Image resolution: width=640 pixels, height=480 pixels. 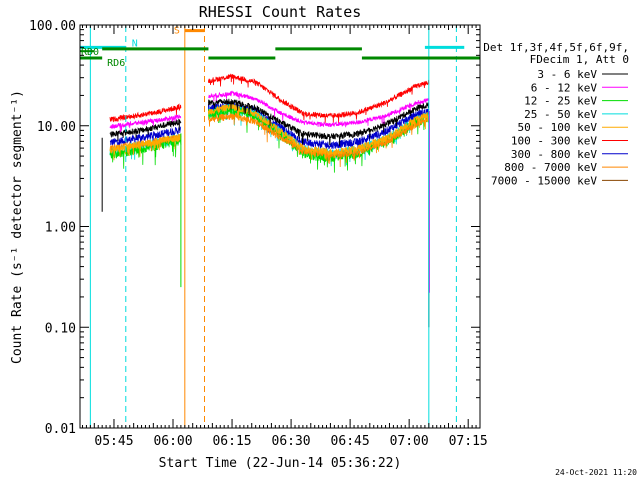 What do you see at coordinates (90, 52) in the screenshot?
I see `rd0-label: RD0` at bounding box center [90, 52].